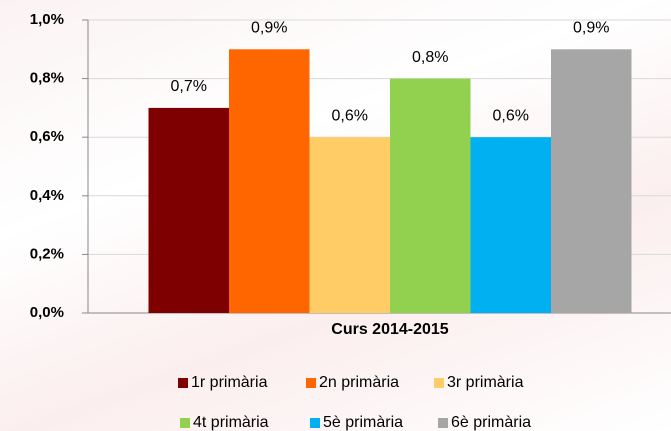  What do you see at coordinates (229, 382) in the screenshot?
I see `legend-label: 1r primària` at bounding box center [229, 382].